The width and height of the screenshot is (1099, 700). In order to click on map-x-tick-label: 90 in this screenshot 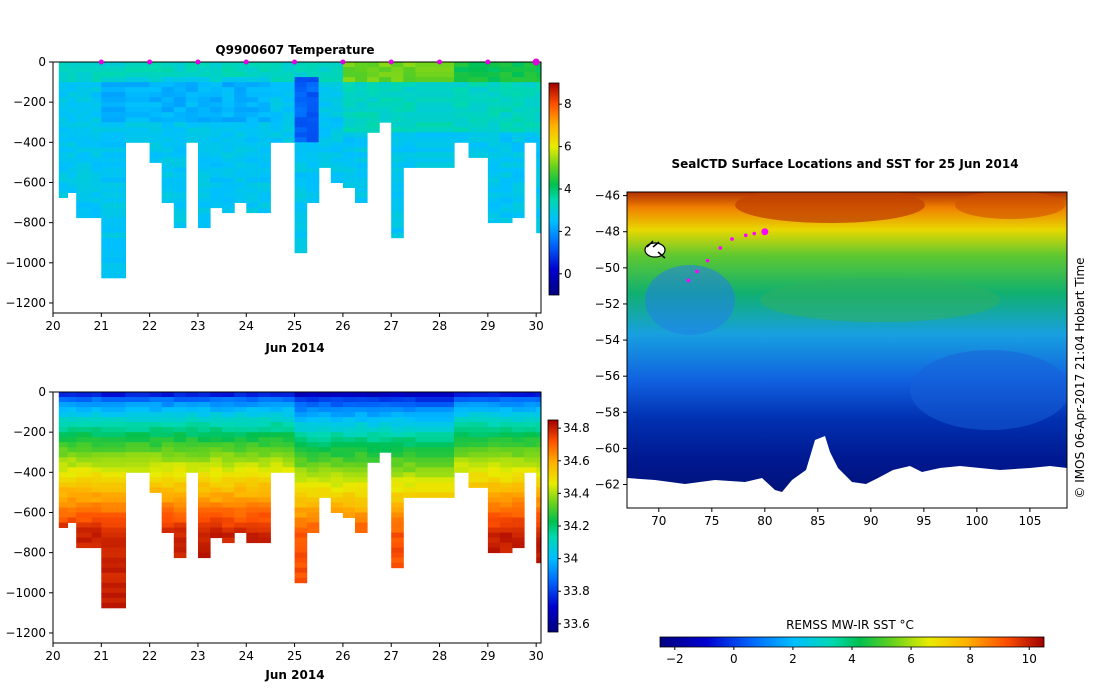, I will do `click(870, 521)`.